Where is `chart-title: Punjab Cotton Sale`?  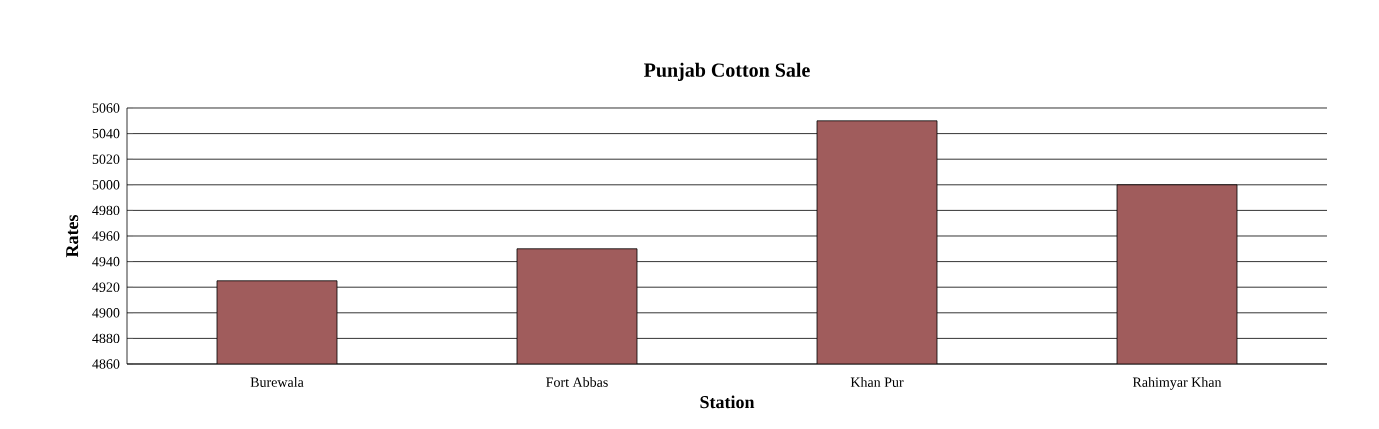
chart-title: Punjab Cotton Sale is located at coordinates (727, 71).